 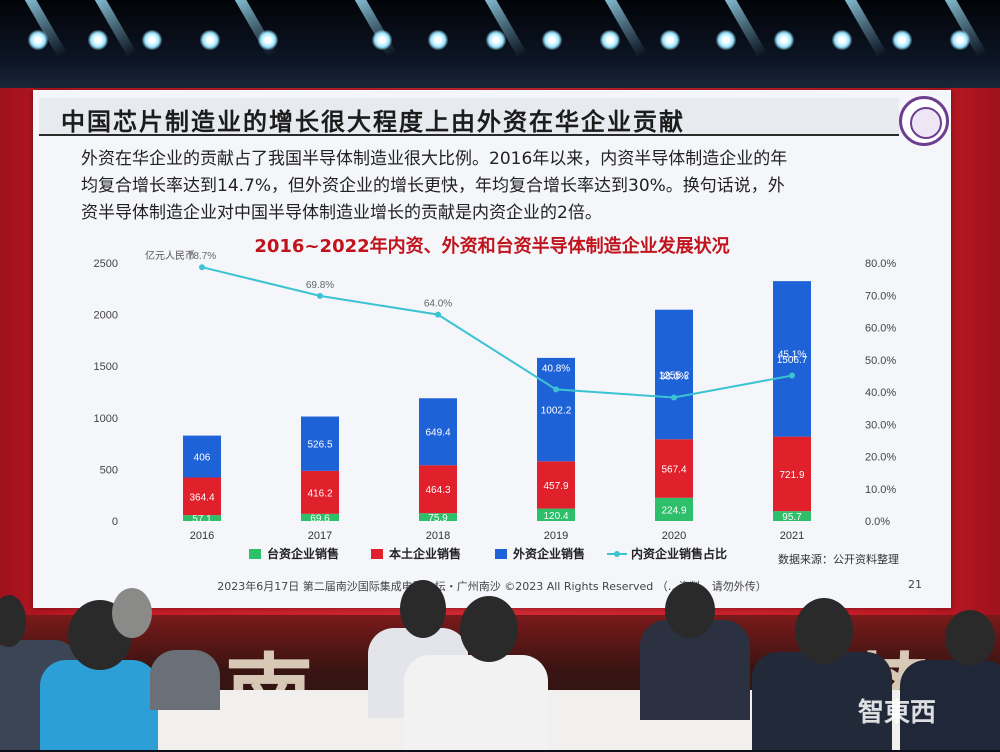 What do you see at coordinates (319, 445) in the screenshot?
I see `bar-value-label: 526.5` at bounding box center [319, 445].